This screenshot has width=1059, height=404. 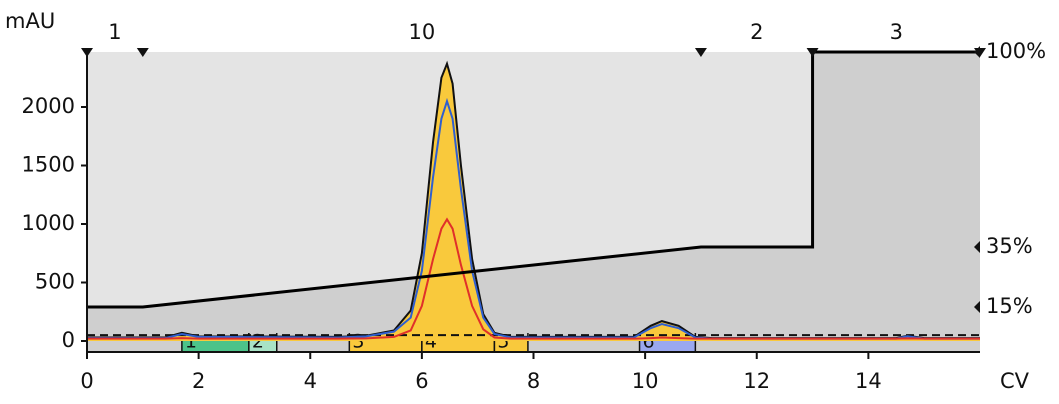 What do you see at coordinates (358, 342) in the screenshot?
I see `fraction-label: 3` at bounding box center [358, 342].